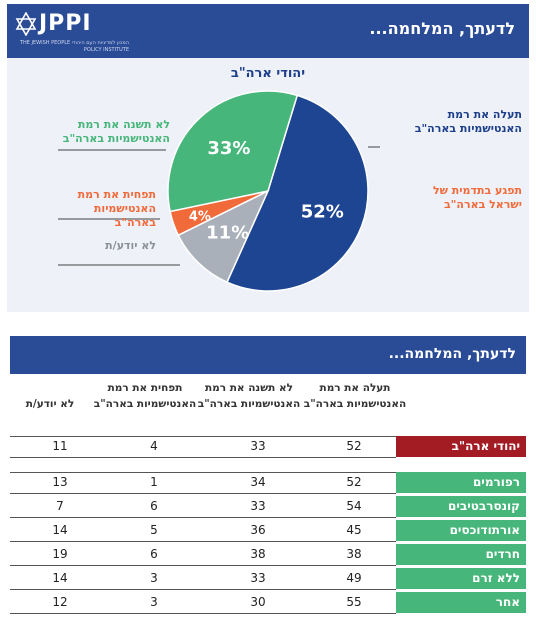 This screenshot has width=536, height=620. Describe the element at coordinates (60, 602) in the screenshot. I see `cell-value: 12` at that location.